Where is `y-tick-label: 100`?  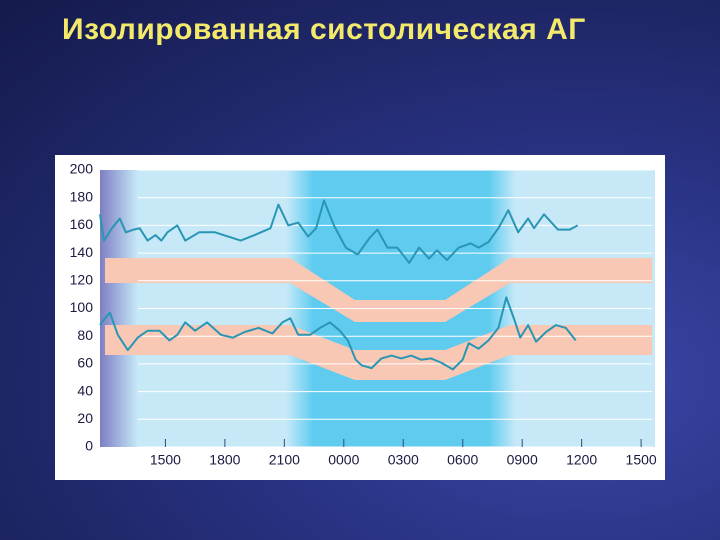 y-tick-label: 100 is located at coordinates (82, 307).